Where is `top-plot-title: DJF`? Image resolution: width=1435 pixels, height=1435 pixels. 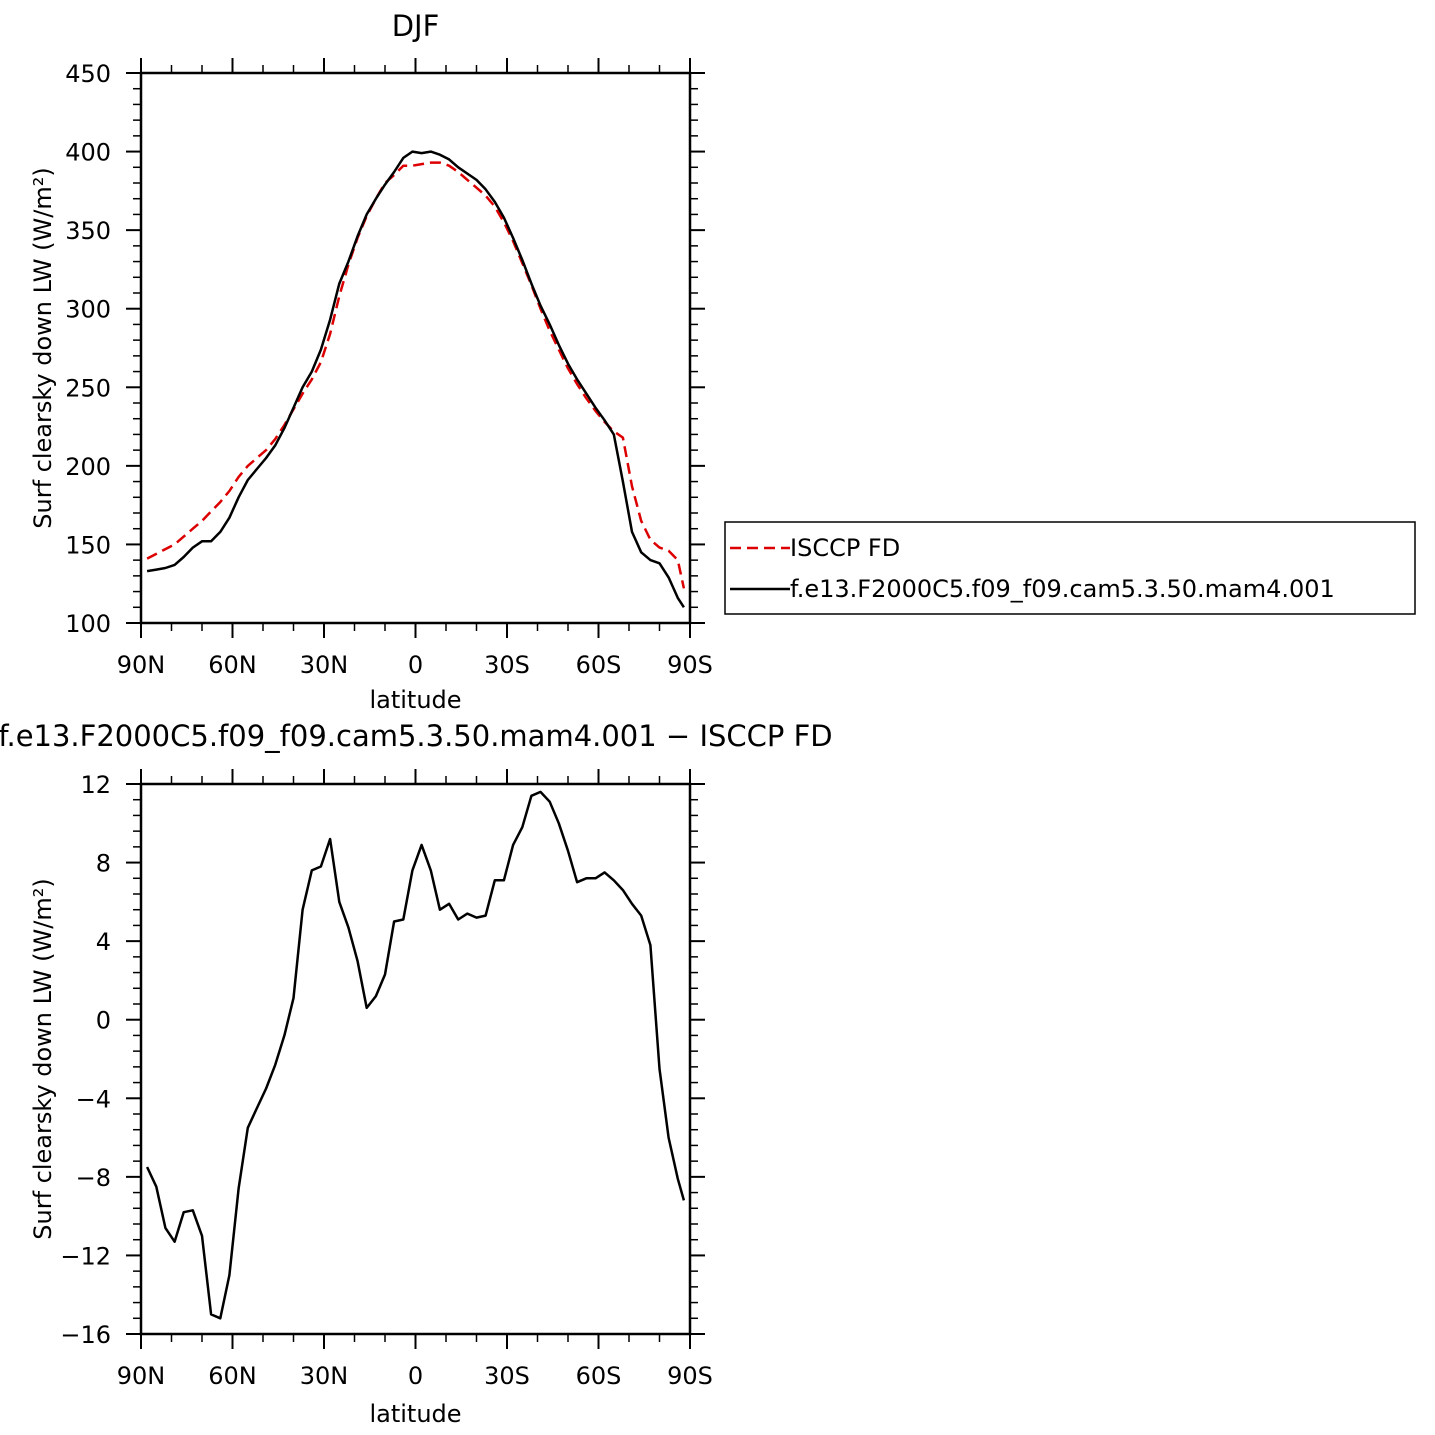 top-plot-title: DJF is located at coordinates (416, 26).